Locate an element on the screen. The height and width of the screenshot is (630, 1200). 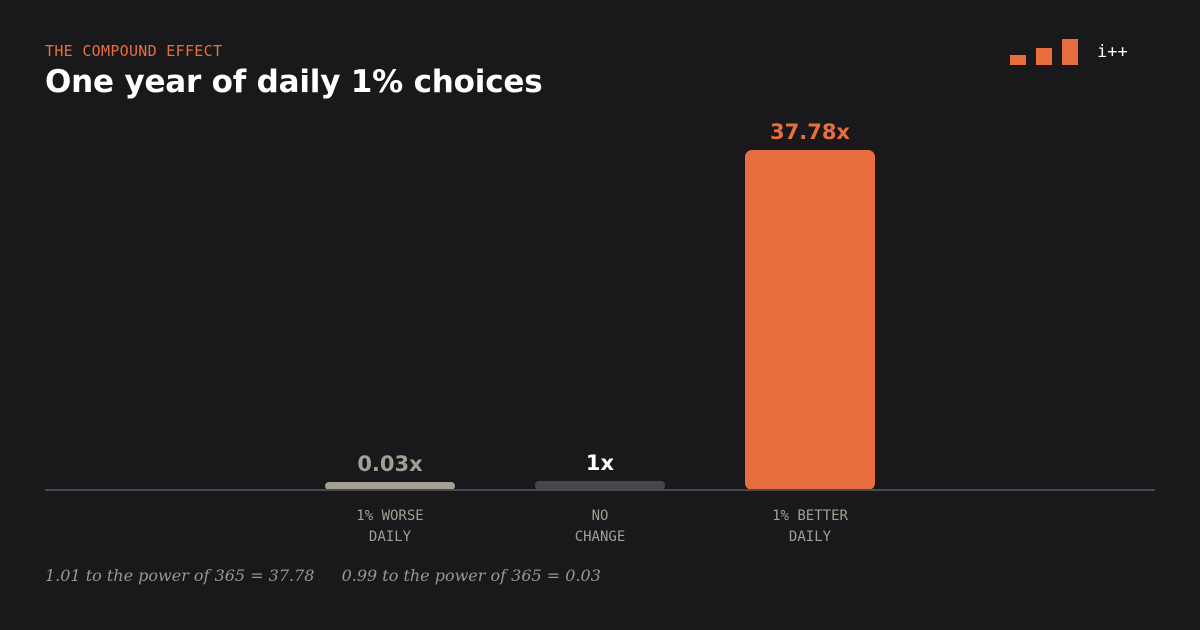
category-label-no-change: NO is located at coordinates (600, 516).